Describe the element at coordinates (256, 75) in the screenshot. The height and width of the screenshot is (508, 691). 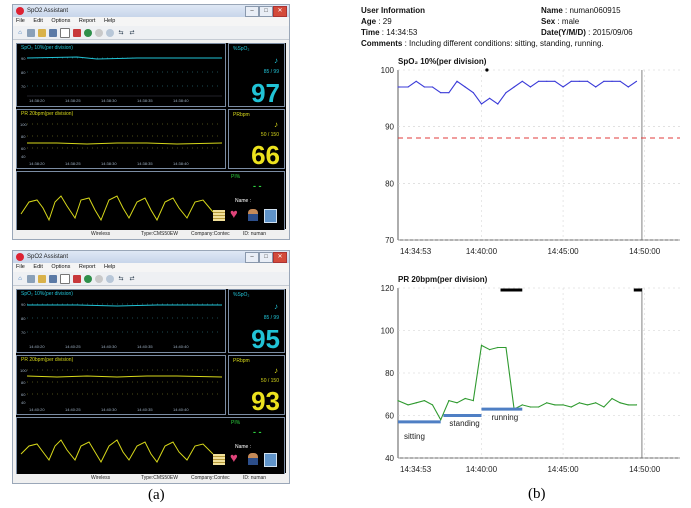
I see `spo2-value-panel: %SpO₂ ♪ 85 / 99 97` at that location.